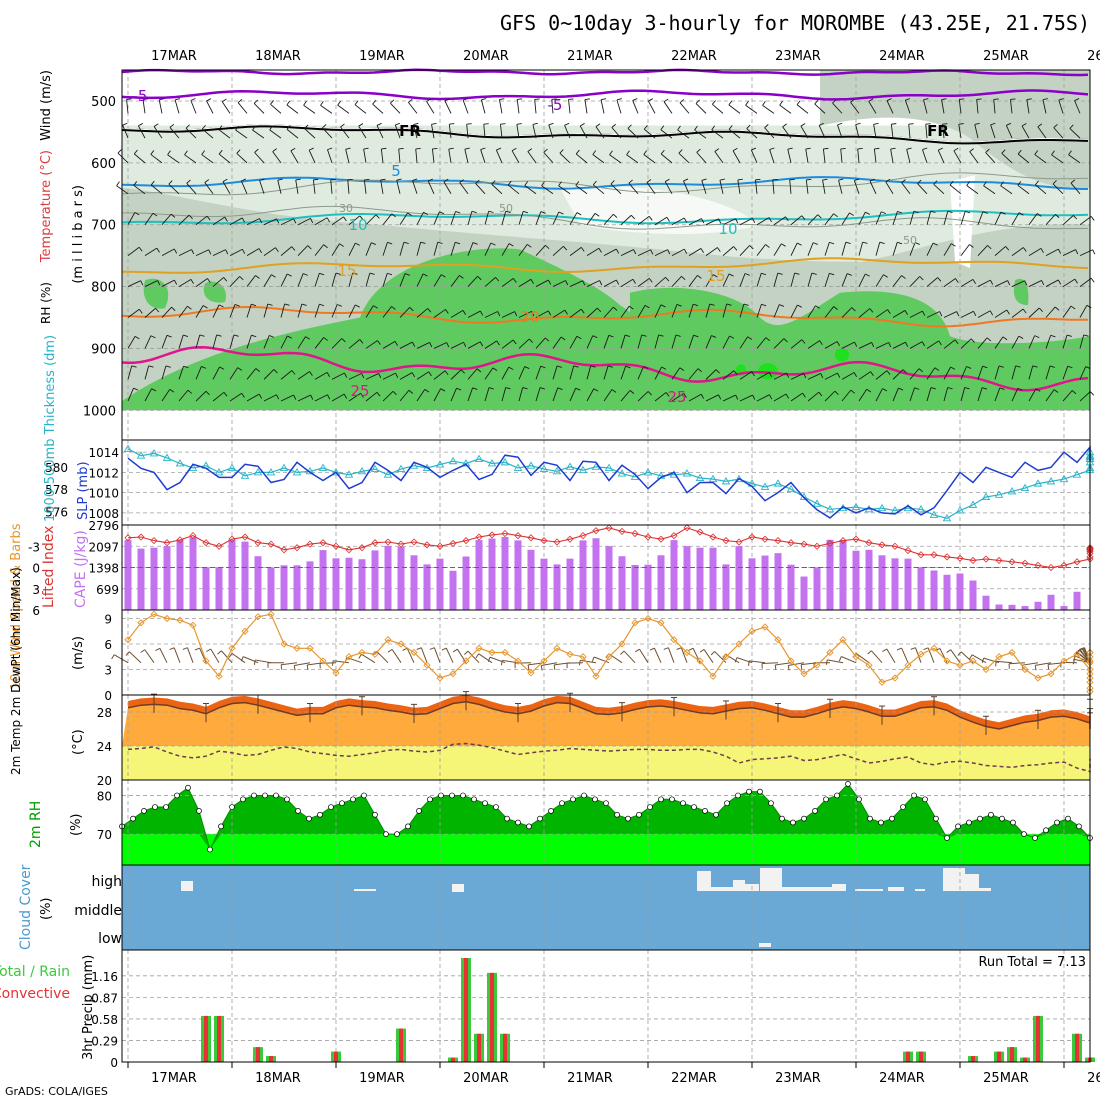  I want to click on cloud-patch, so click(869, 890).